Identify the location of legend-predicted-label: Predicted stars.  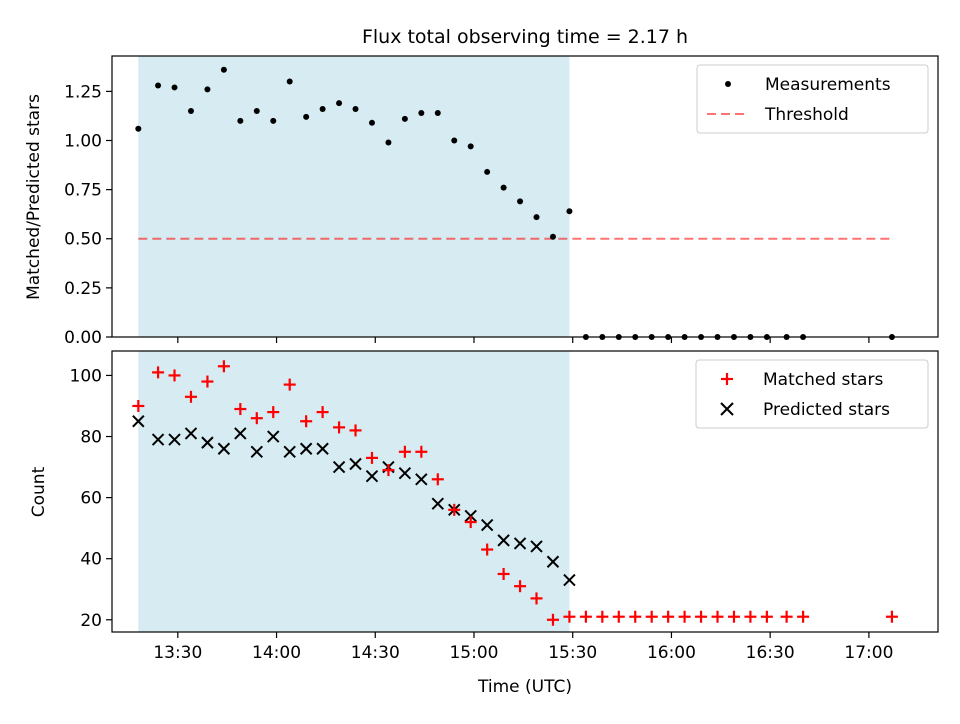
(826, 410).